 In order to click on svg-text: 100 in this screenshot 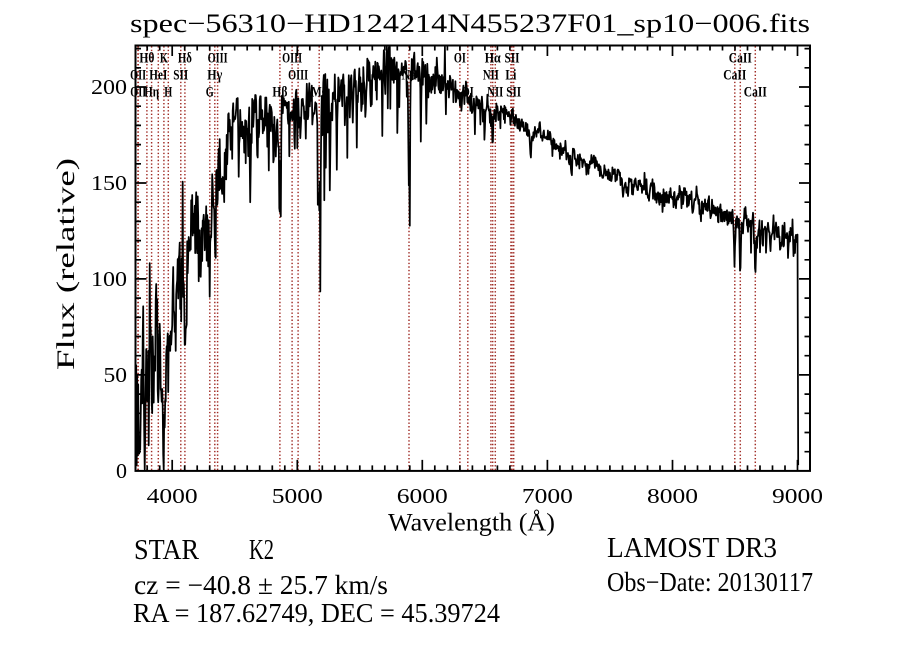, I will do `click(109, 279)`.